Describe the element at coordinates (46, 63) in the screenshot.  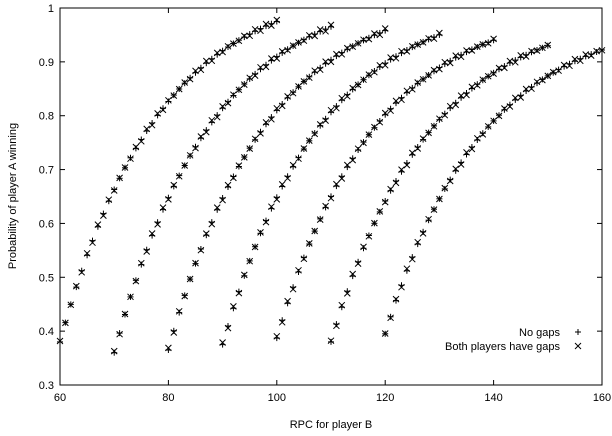
I see `y-tick-label: 0.9` at that location.